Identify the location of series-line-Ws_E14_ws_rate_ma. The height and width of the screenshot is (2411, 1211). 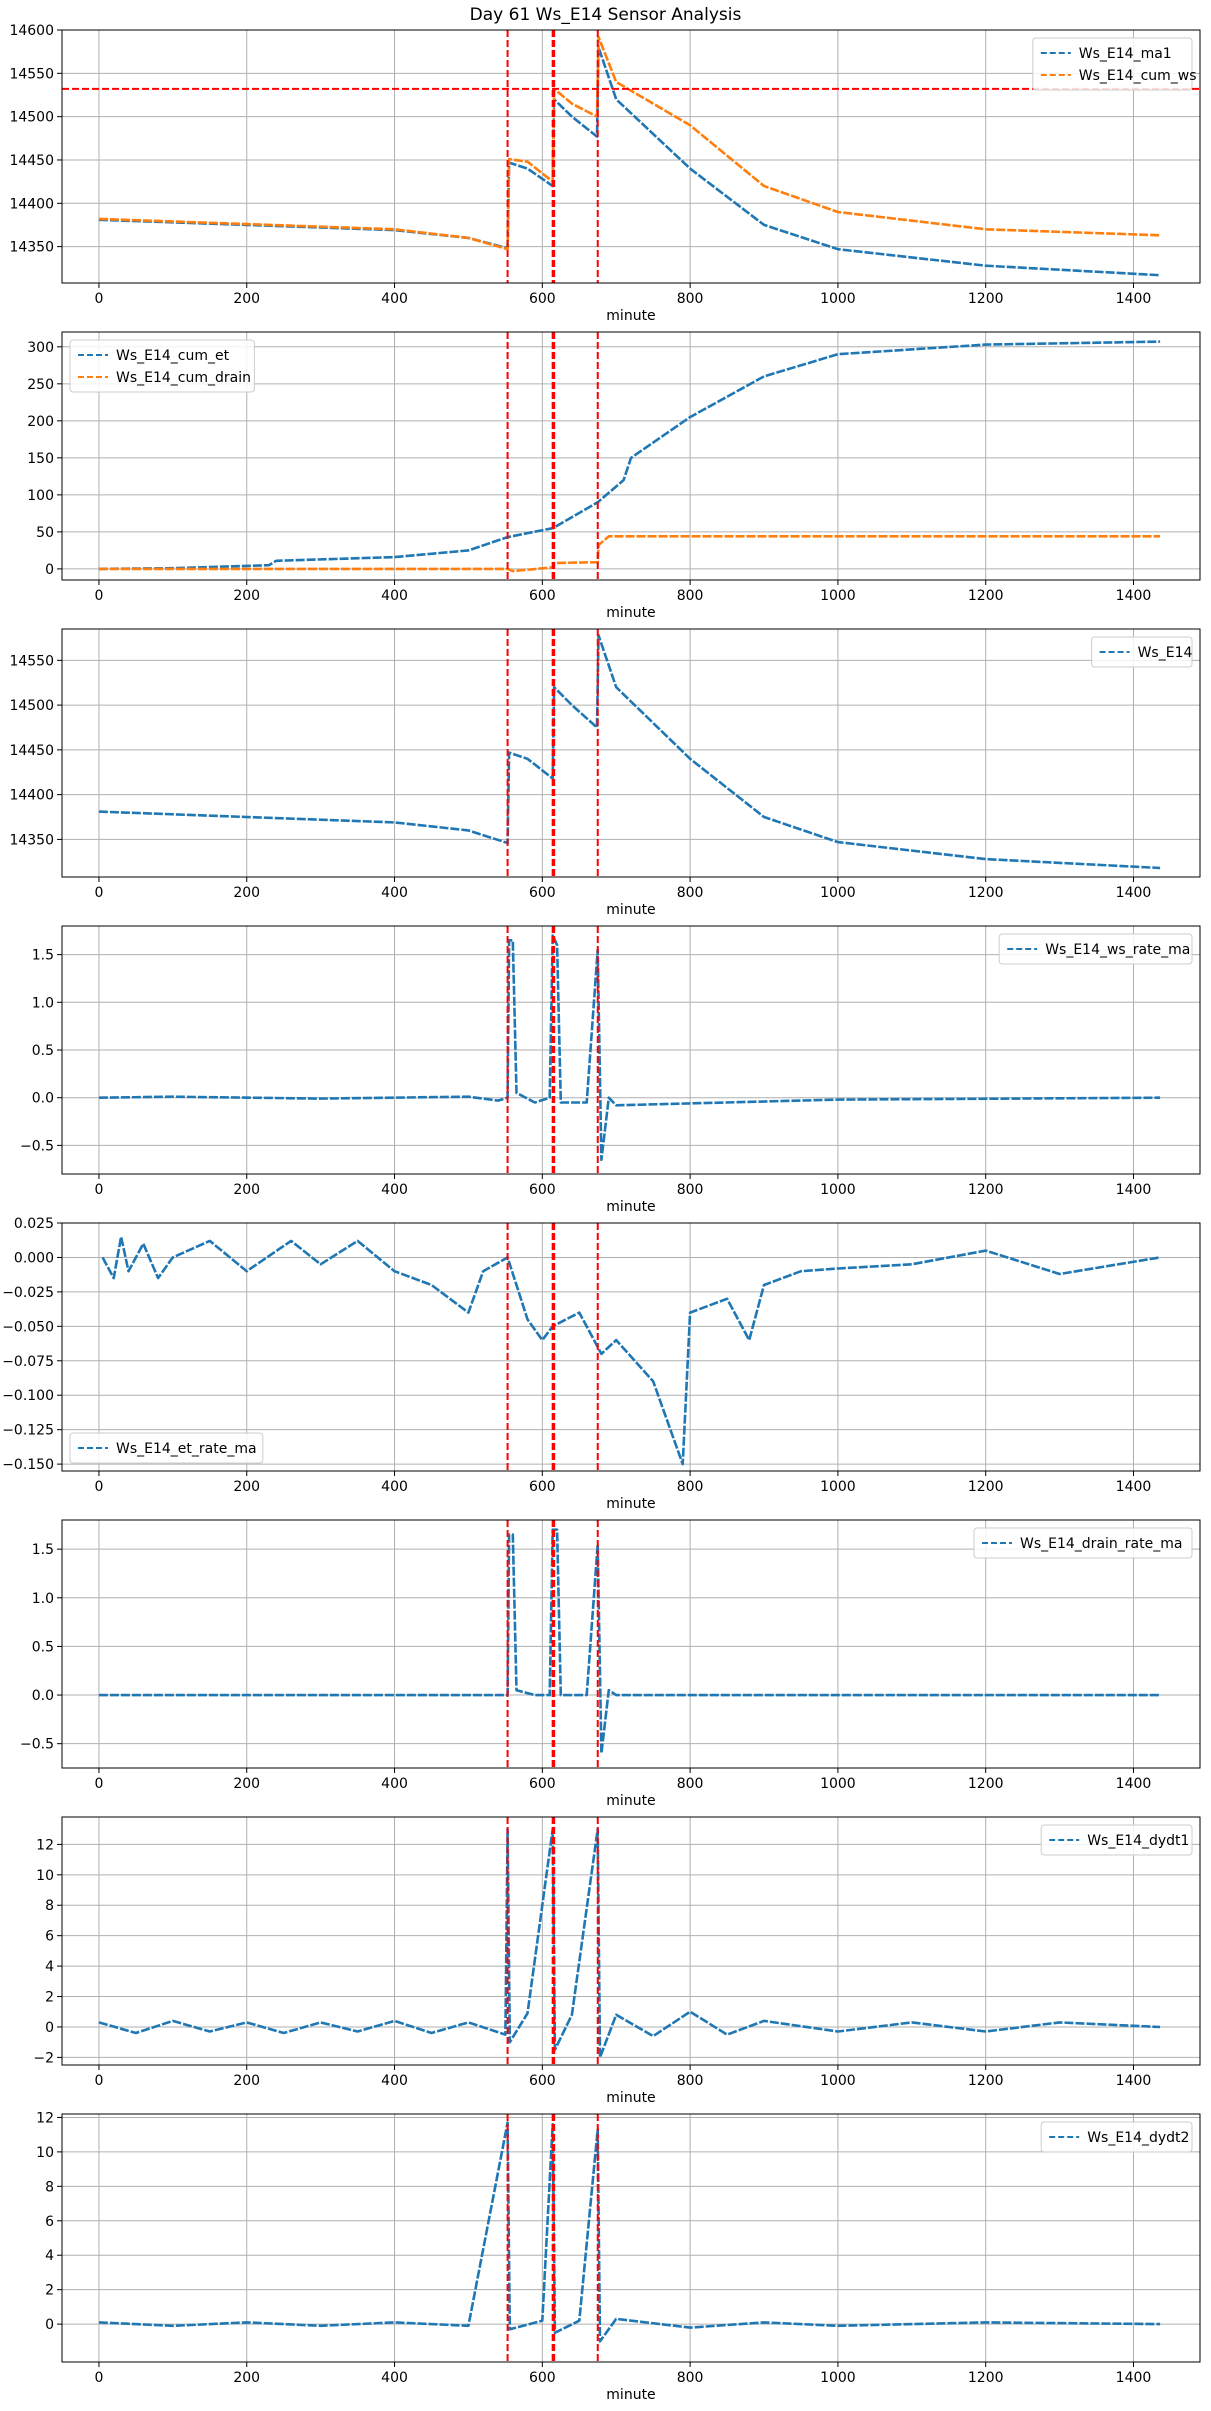
(629, 1047).